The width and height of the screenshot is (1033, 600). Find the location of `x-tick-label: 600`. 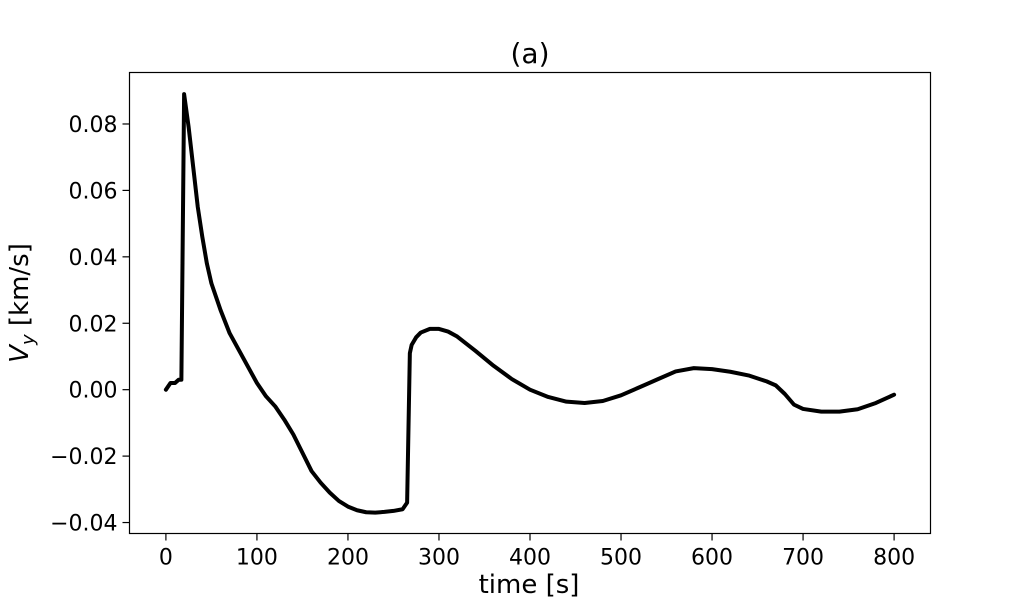

x-tick-label: 600 is located at coordinates (712, 558).